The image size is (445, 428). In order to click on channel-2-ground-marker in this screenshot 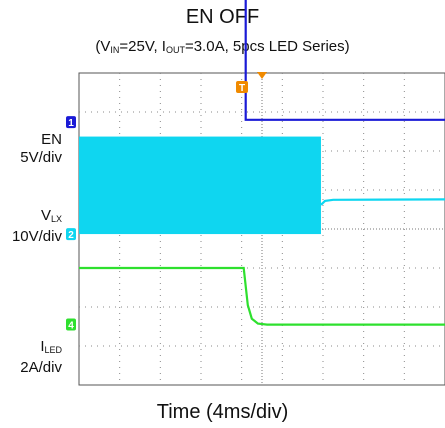, I will do `click(71, 234)`.